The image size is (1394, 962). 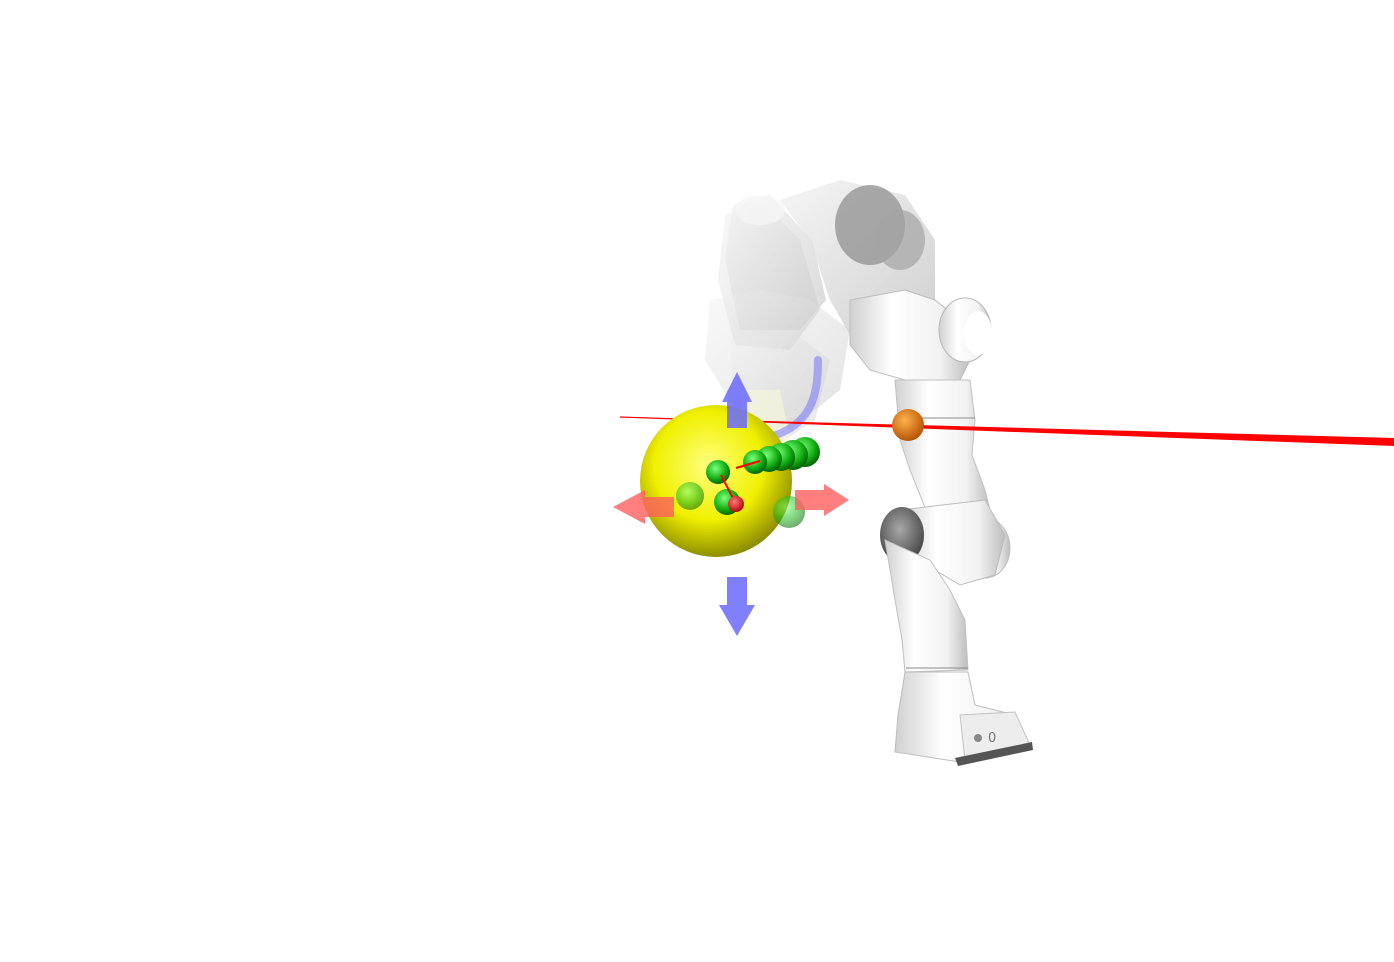 What do you see at coordinates (992, 738) in the screenshot?
I see `base-label: 0` at bounding box center [992, 738].